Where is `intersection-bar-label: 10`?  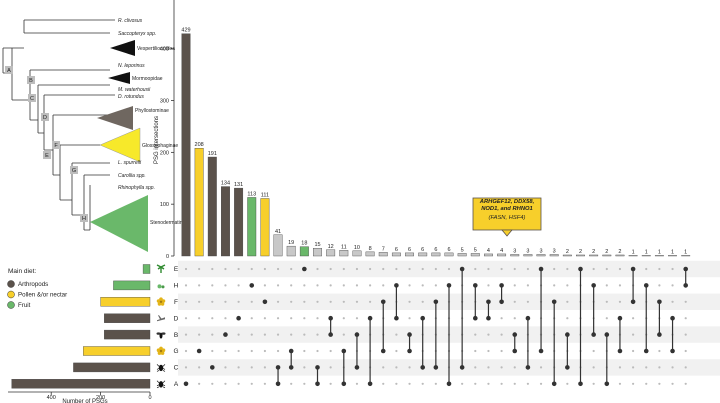 intersection-bar-label: 10 is located at coordinates (357, 248).